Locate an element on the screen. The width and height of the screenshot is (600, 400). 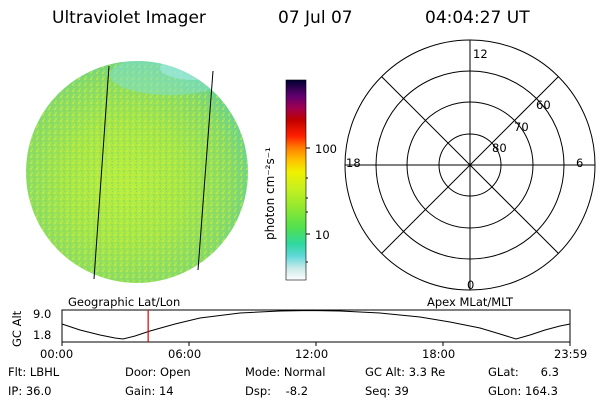
colorbar-tick-100: 100 is located at coordinates (326, 149).